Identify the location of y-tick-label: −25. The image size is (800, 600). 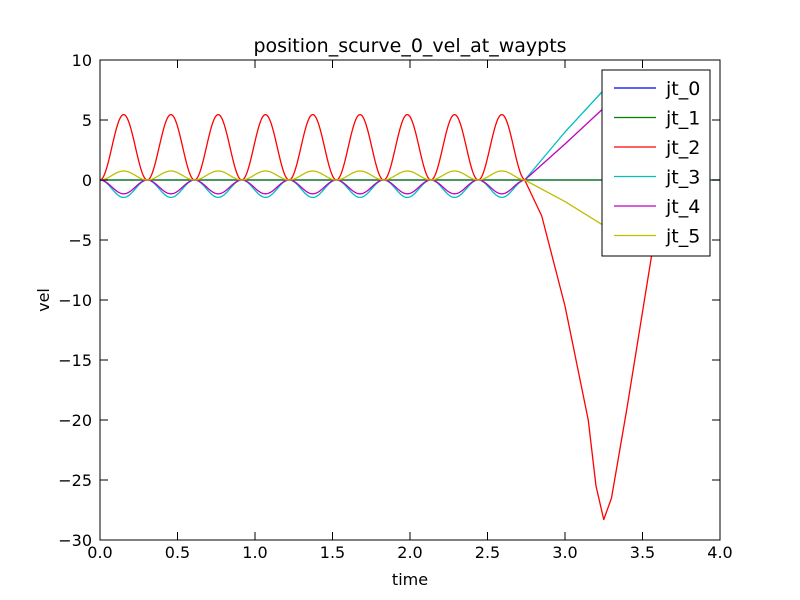
(75, 480).